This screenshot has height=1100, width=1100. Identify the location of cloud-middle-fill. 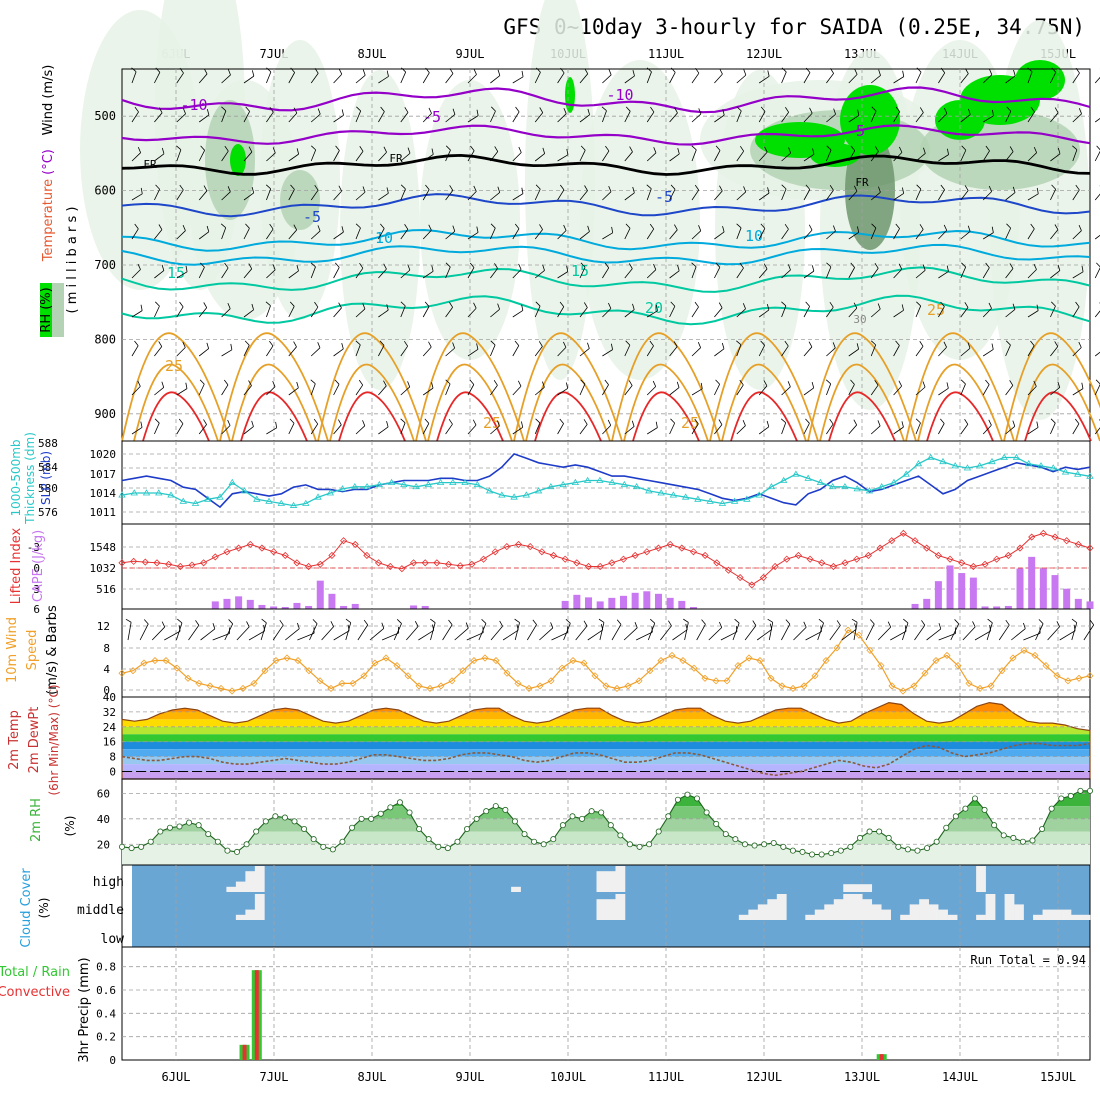
(838, 909).